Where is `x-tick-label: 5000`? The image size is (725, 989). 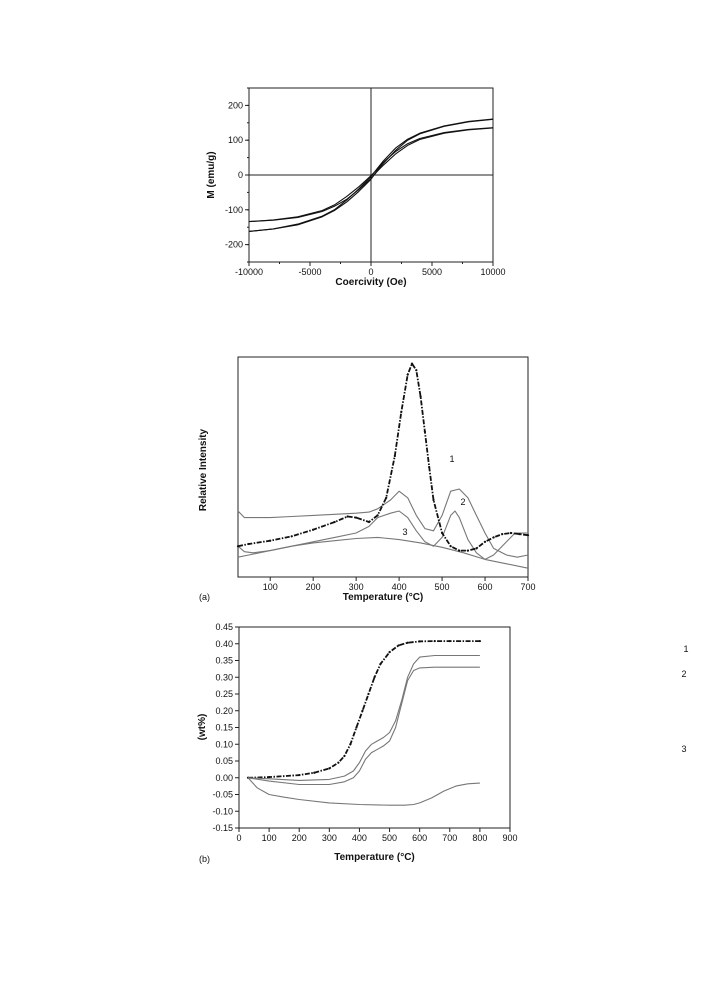
x-tick-label: 5000 is located at coordinates (432, 272).